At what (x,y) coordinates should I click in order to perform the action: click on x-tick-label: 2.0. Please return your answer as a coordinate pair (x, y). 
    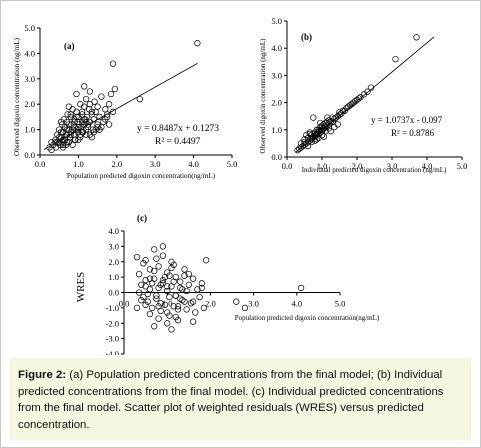
    Looking at the image, I should click on (116, 164).